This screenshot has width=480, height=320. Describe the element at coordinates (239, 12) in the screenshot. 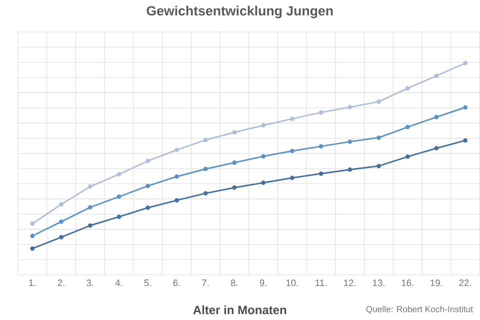

I see `chart-title: Gewichtsentwicklung Jungen` at that location.